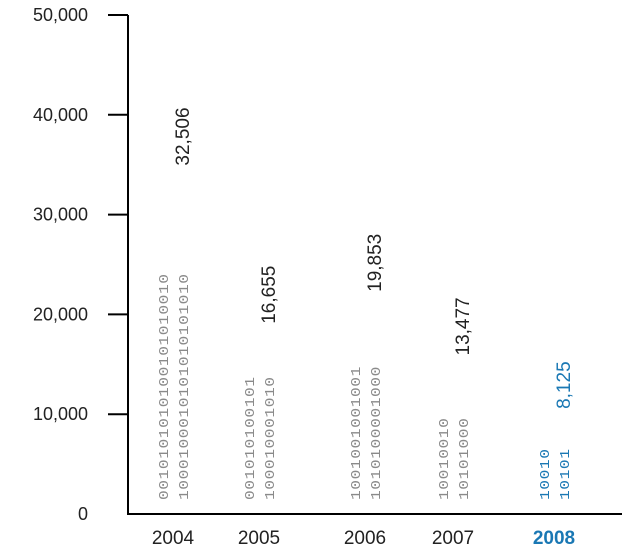 The width and height of the screenshot is (627, 552). What do you see at coordinates (564, 385) in the screenshot?
I see `value-label-2008: 8,125` at bounding box center [564, 385].